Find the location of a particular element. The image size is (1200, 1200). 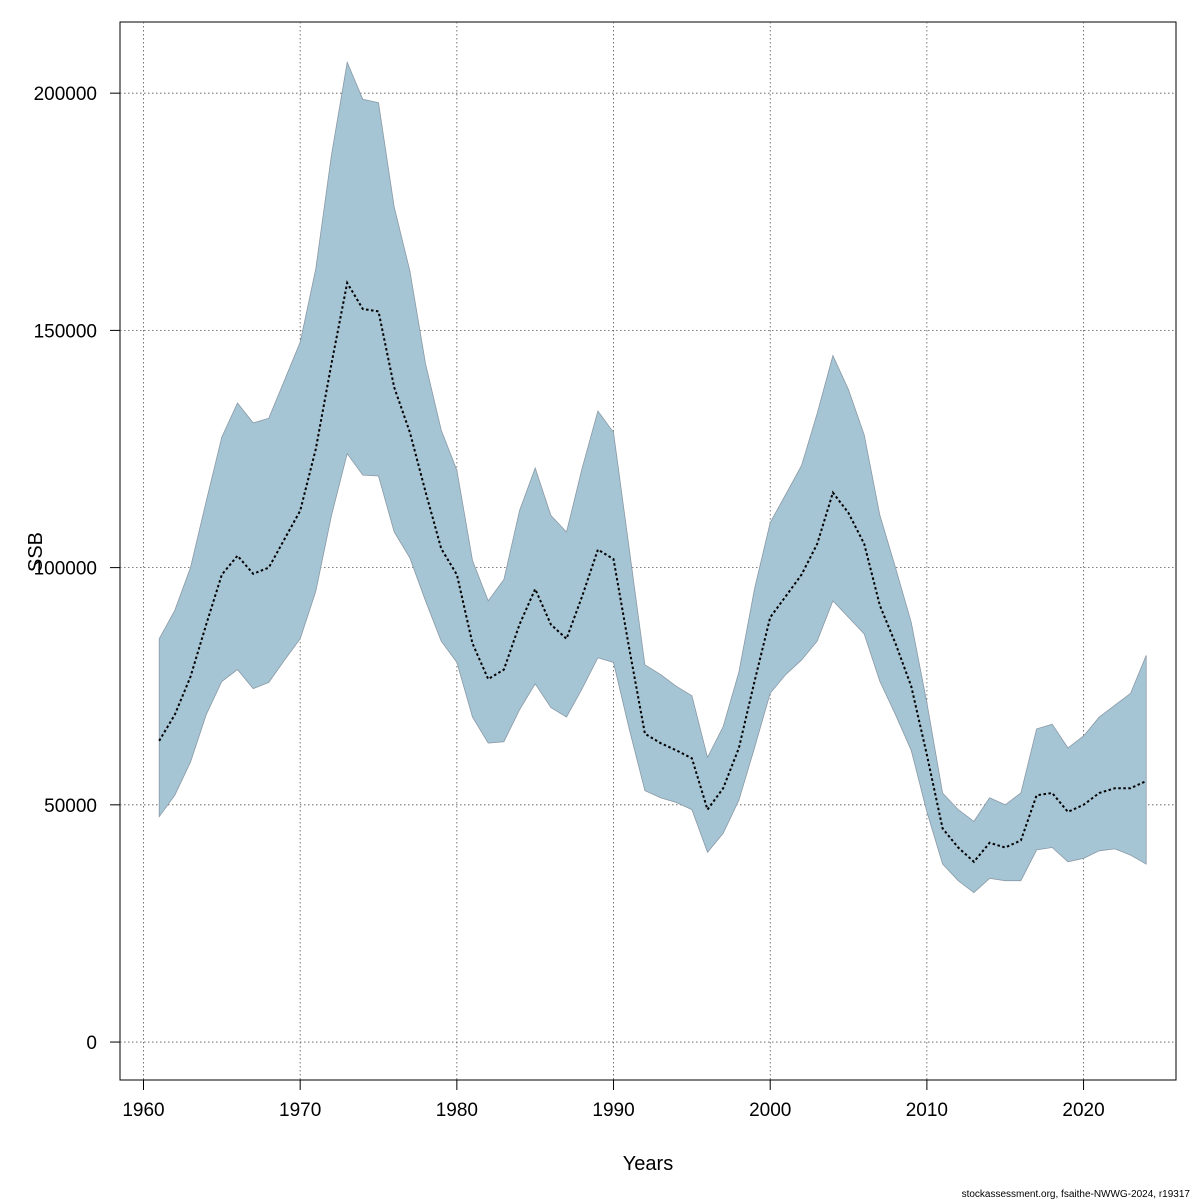

x-tick-label: 2020 is located at coordinates (1083, 1110).